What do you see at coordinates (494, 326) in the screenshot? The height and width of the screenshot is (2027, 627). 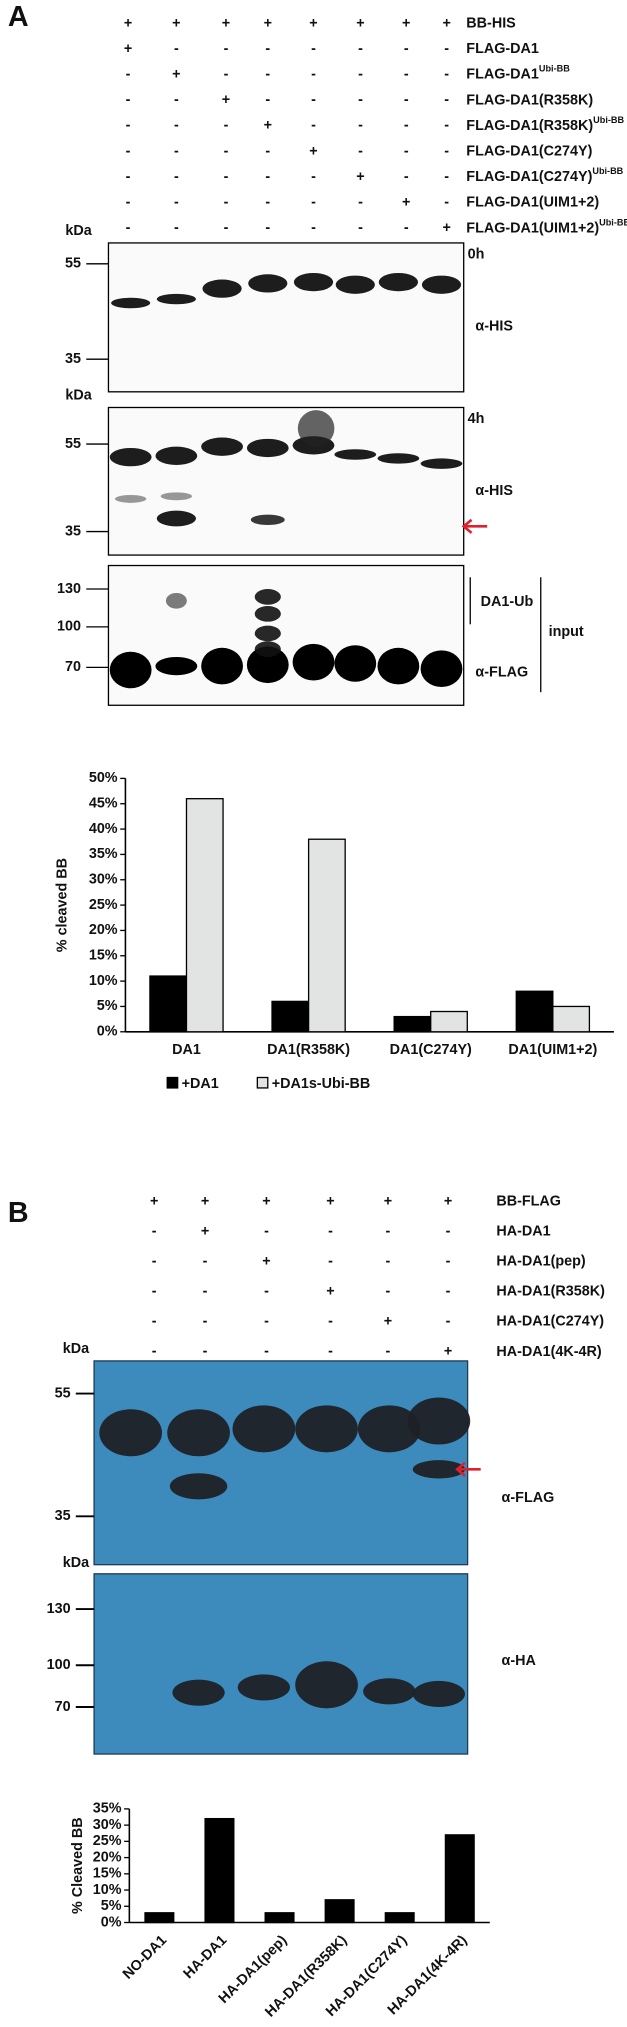 I see `antibody-label: α-HIS` at bounding box center [494, 326].